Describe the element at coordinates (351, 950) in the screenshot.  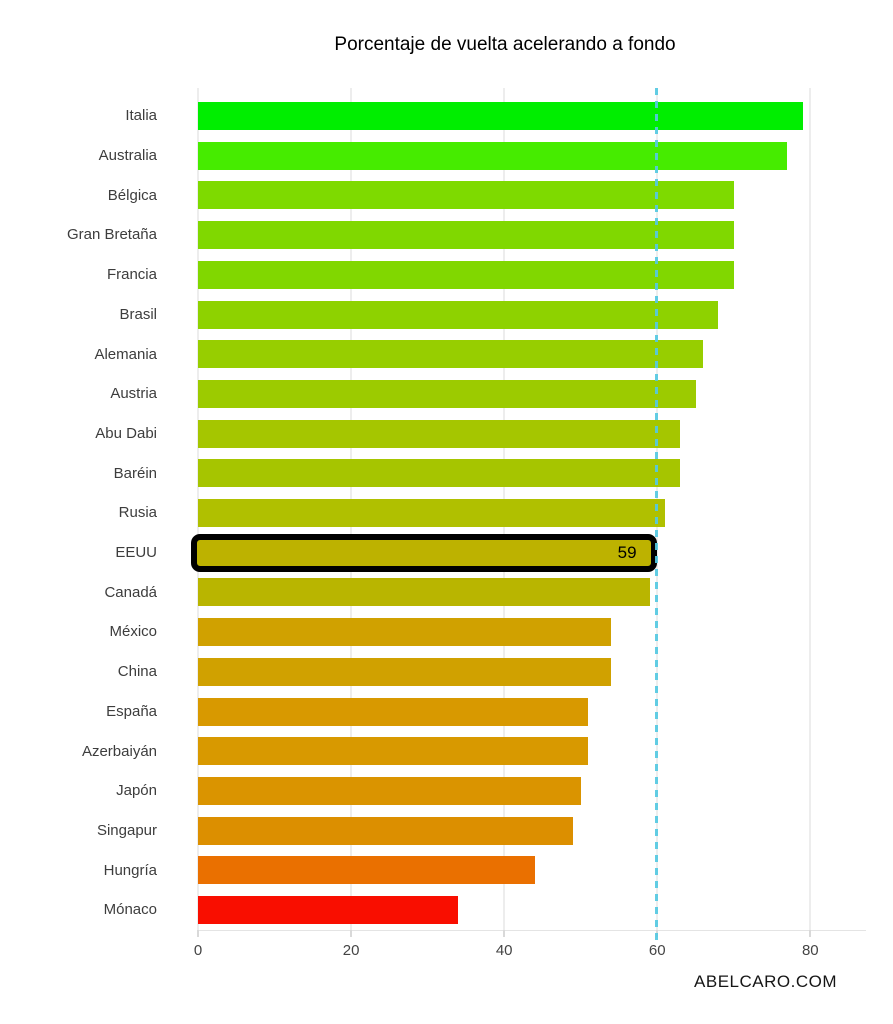
I see `x-tick-label-20: 20` at that location.